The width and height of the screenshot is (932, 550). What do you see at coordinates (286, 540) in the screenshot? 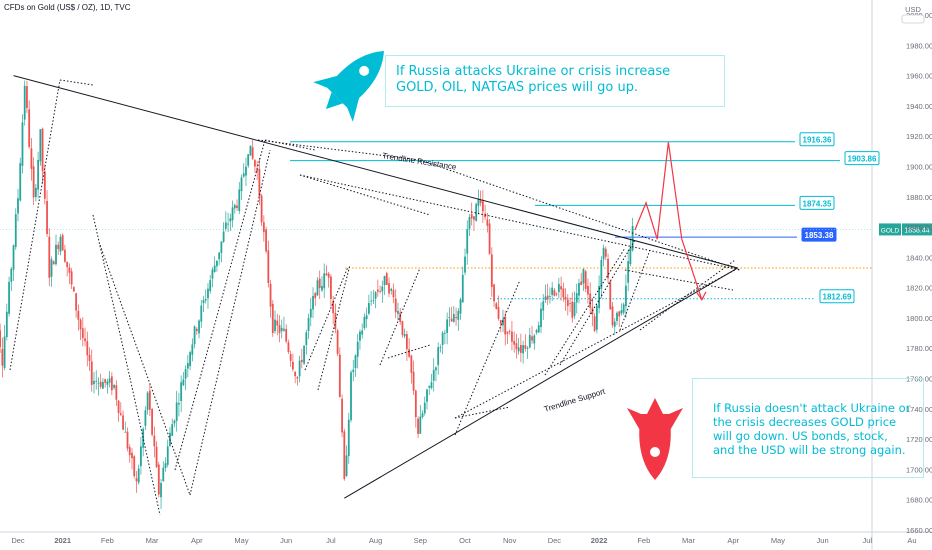
I see `x-tick-label: Jun` at bounding box center [286, 540].